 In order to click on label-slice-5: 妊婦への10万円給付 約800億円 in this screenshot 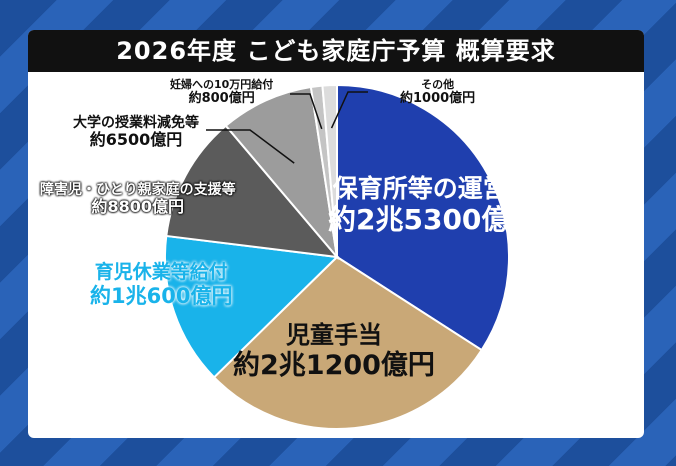, I will do `click(222, 92)`.